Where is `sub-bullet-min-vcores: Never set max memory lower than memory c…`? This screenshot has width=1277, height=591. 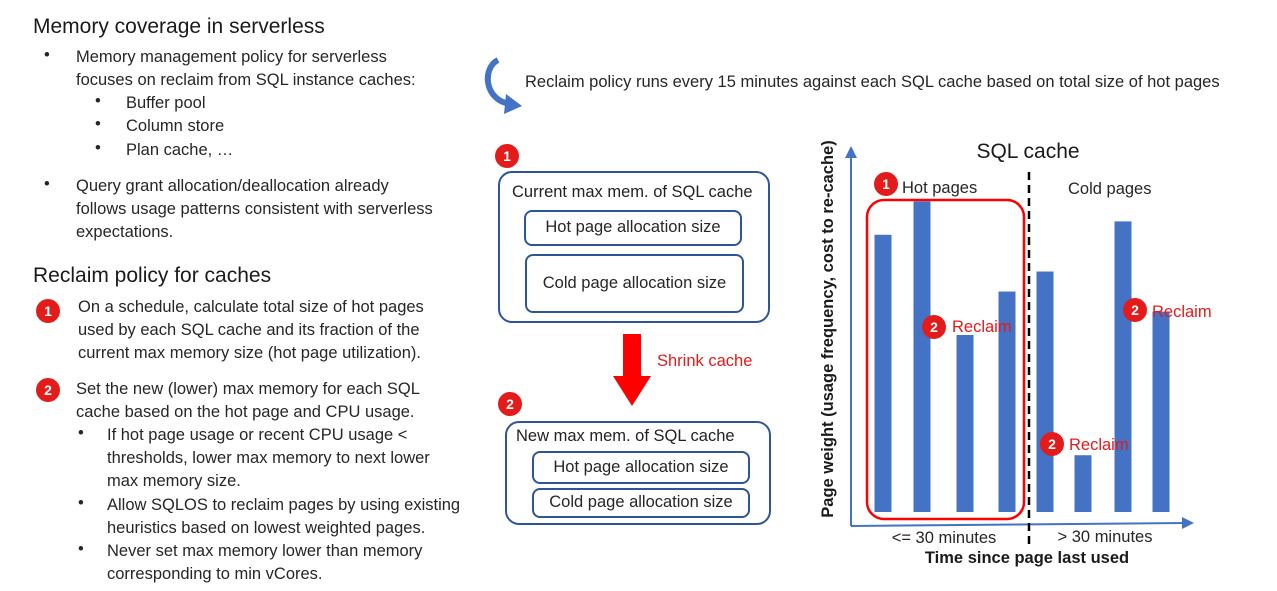 sub-bullet-min-vcores: Never set max memory lower than memory c… is located at coordinates (264, 563).